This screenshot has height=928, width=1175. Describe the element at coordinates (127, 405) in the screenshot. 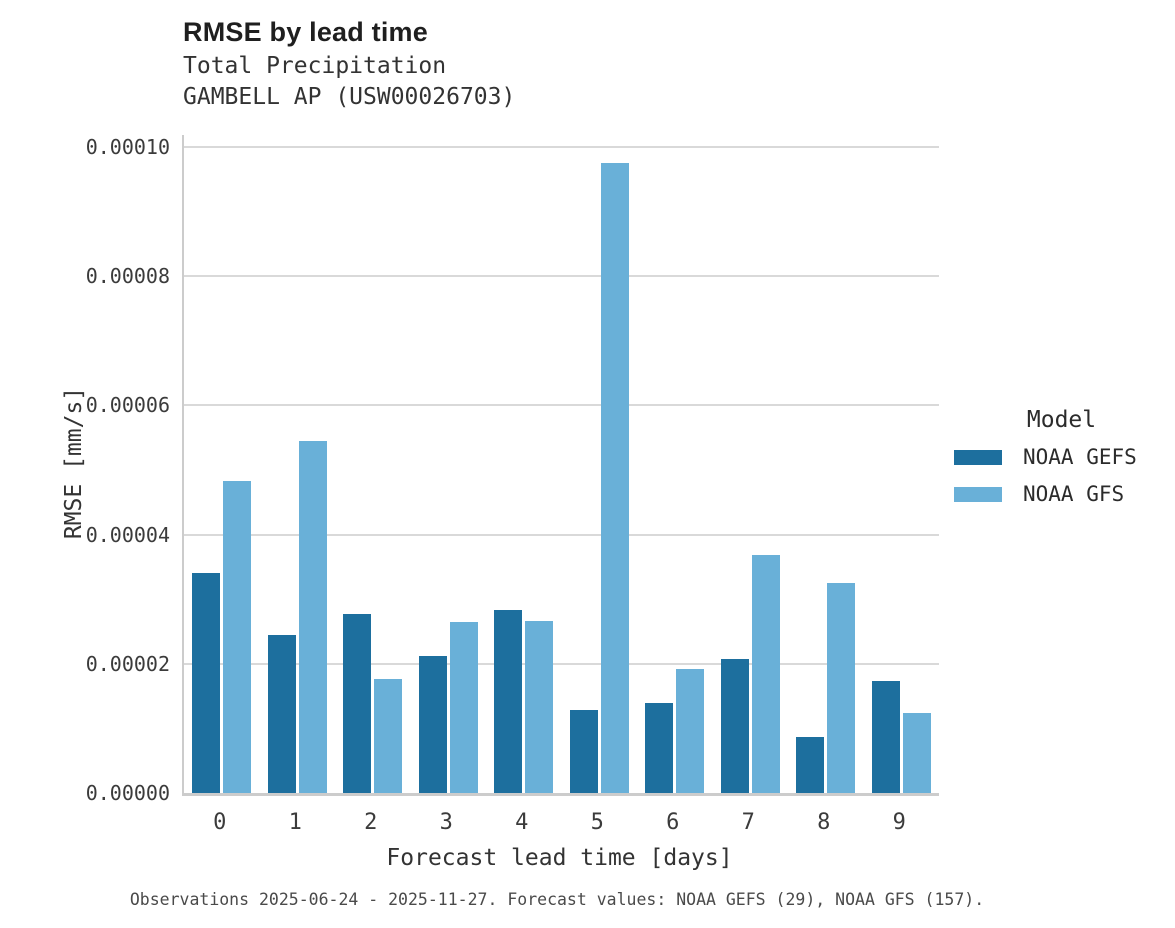

I see `y-tick-label: 0.00006` at that location.